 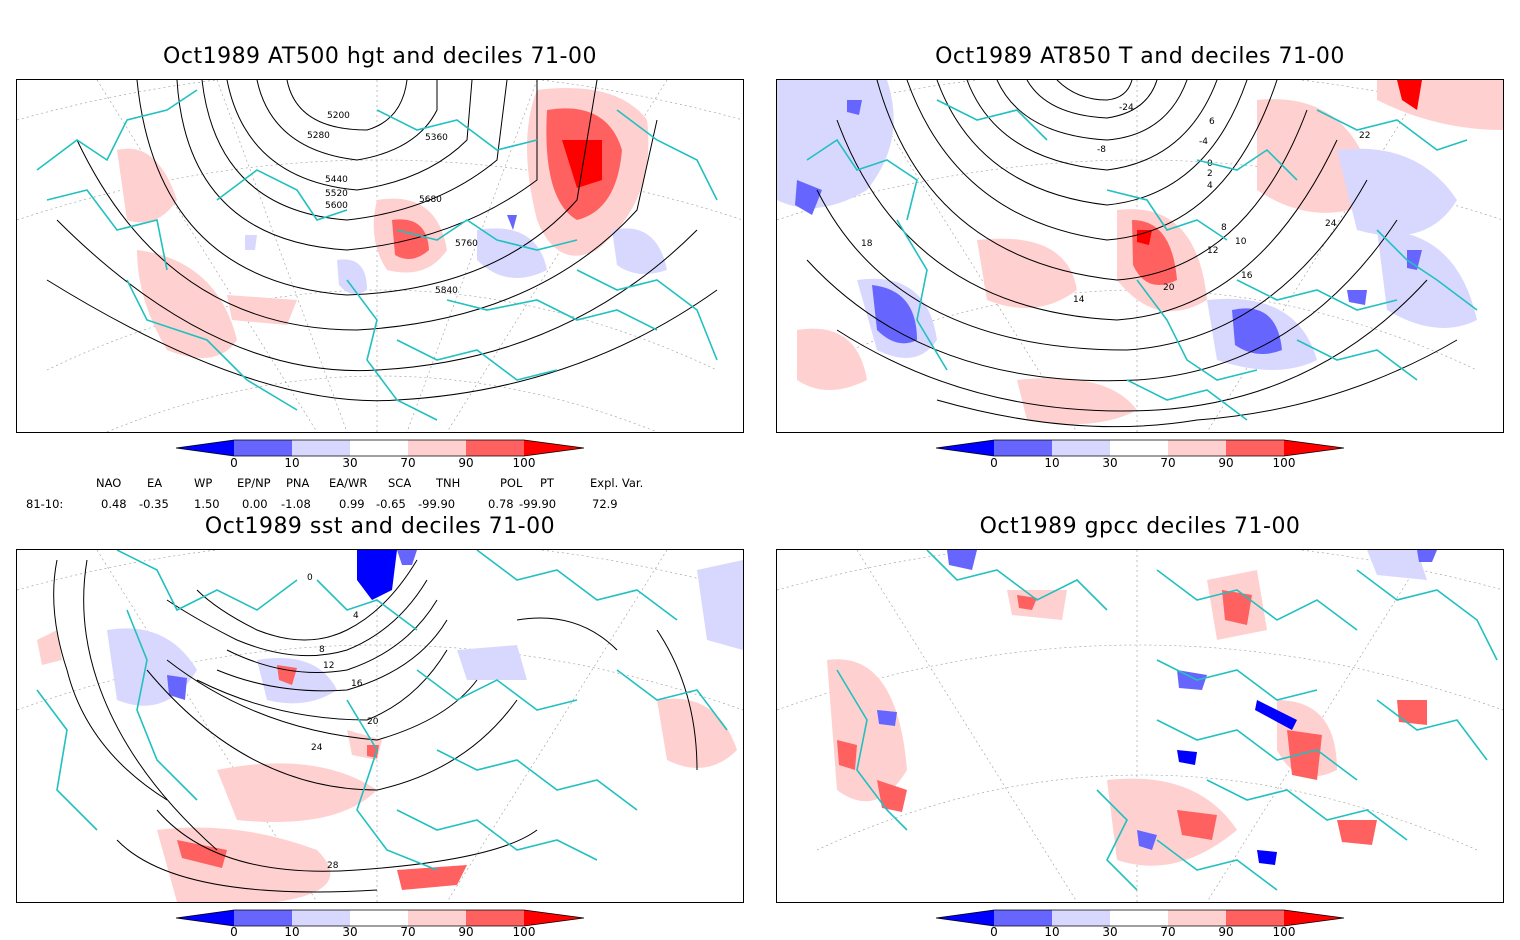 I want to click on tele-value: 0.00, so click(x=255, y=504).